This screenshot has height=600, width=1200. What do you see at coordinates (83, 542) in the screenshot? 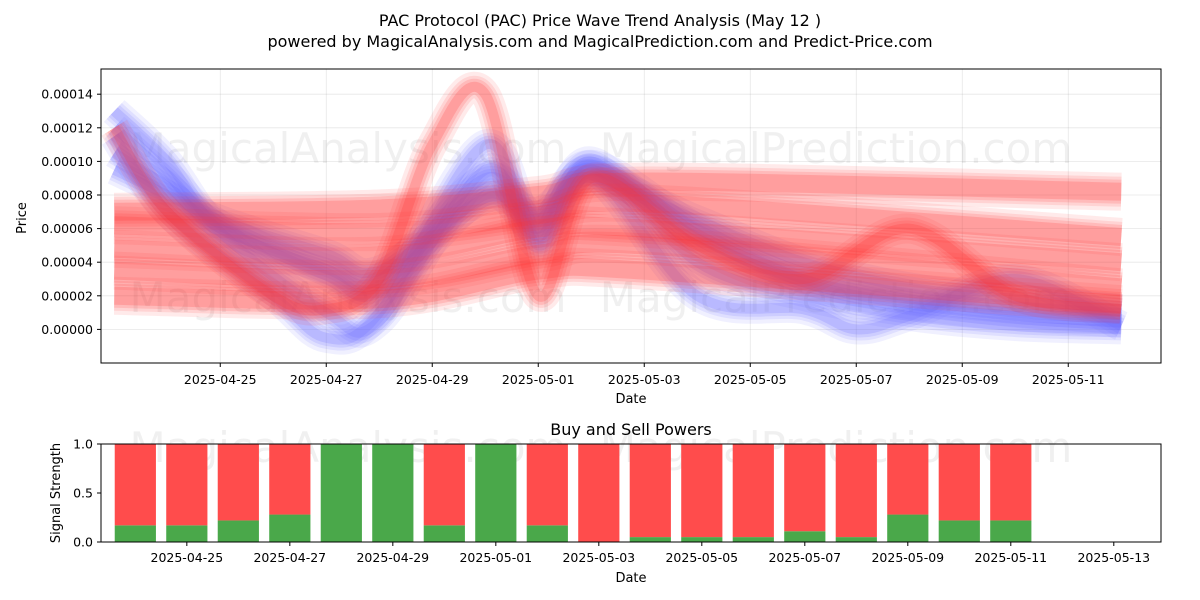
I see `buy-sell-y-tick-label: 0.0` at bounding box center [83, 542].